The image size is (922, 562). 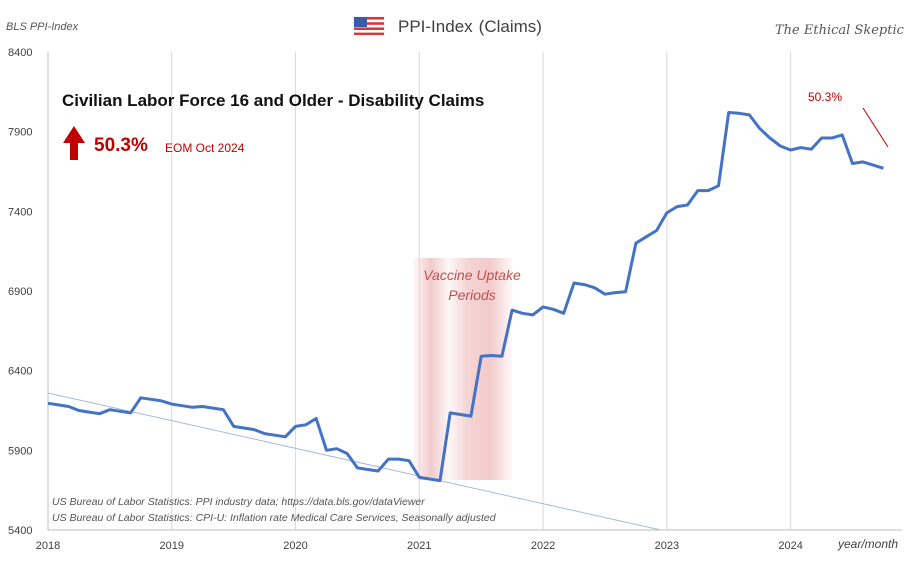 I want to click on vaccine-label-line1: Vaccine Uptake, so click(x=472, y=275).